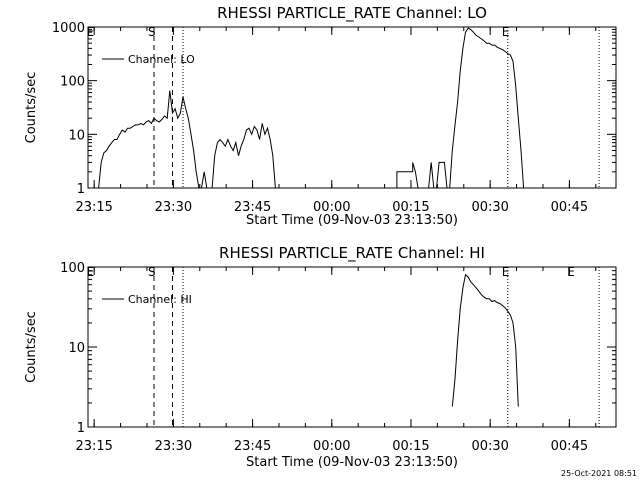  I want to click on y-tick-label: 1000, so click(68, 28).